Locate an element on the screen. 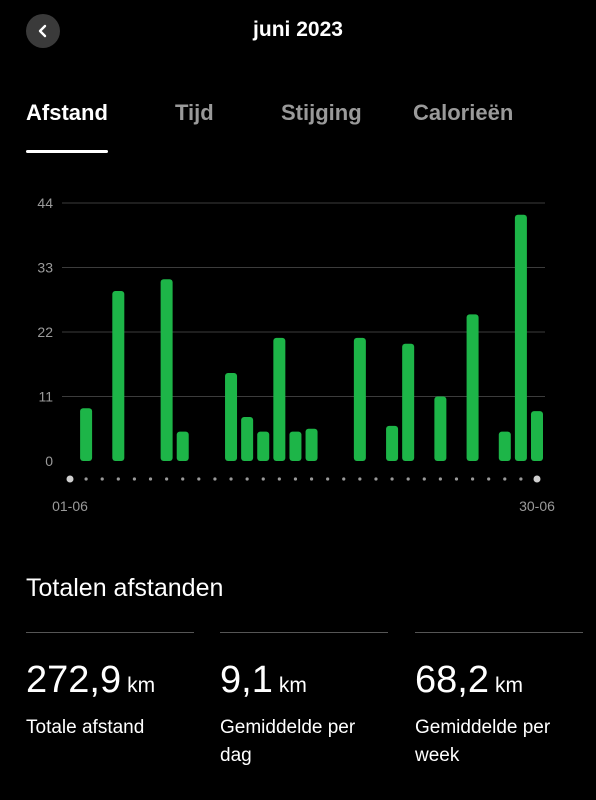  avg-per-day-card: 9,1 km Gemiddelde per dag is located at coordinates (304, 701).